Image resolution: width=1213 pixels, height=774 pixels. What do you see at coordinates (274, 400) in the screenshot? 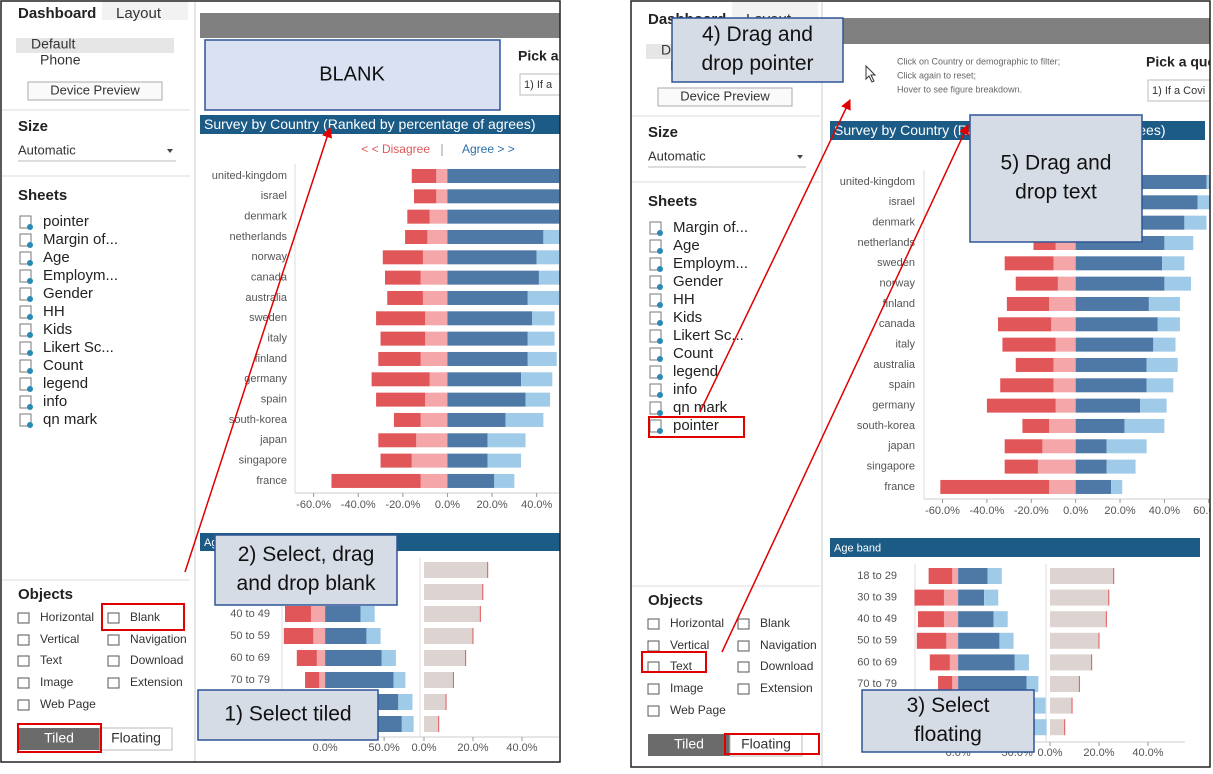
I see `category-label: spain` at bounding box center [274, 400].